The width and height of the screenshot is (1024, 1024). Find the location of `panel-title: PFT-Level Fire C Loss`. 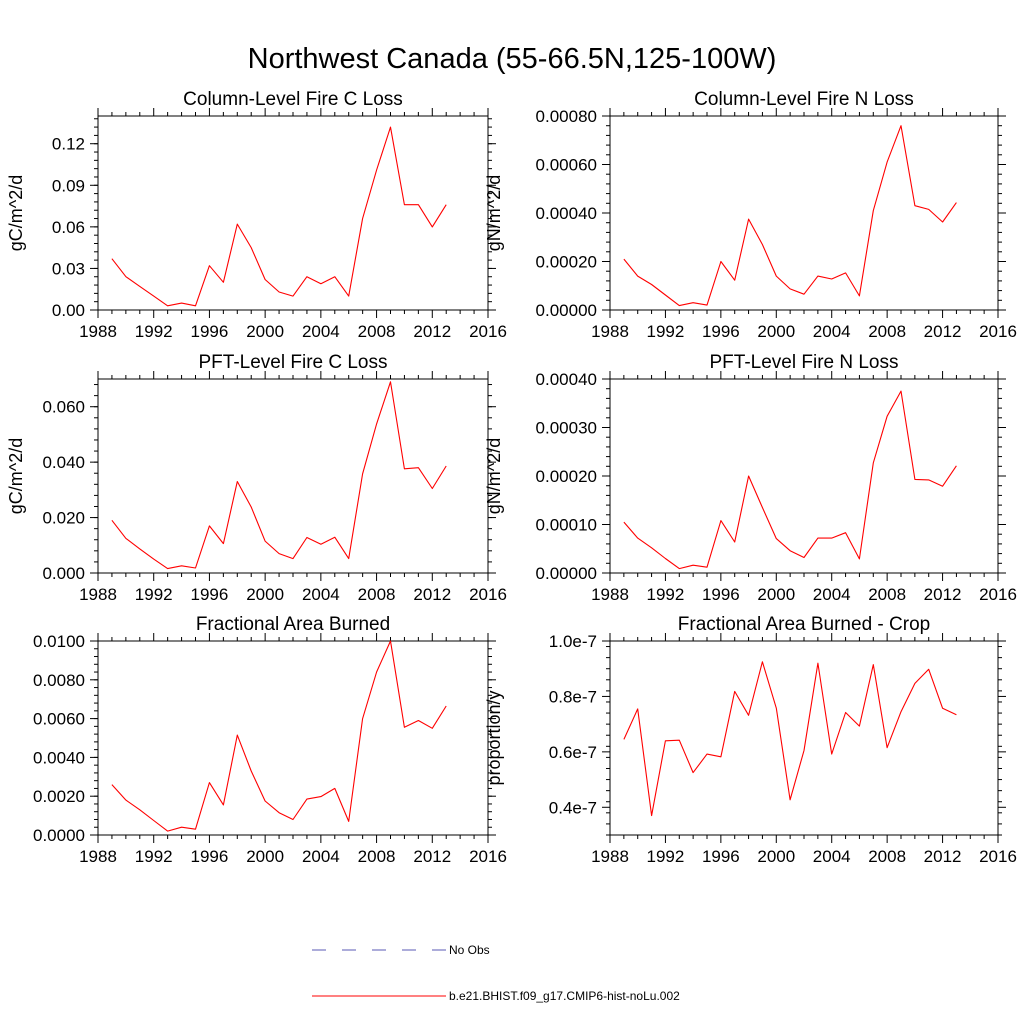

panel-title: PFT-Level Fire C Loss is located at coordinates (293, 362).